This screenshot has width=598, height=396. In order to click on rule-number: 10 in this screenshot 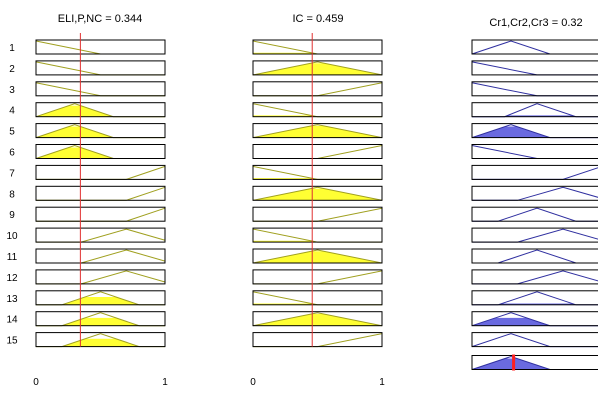, I will do `click(12, 236)`.